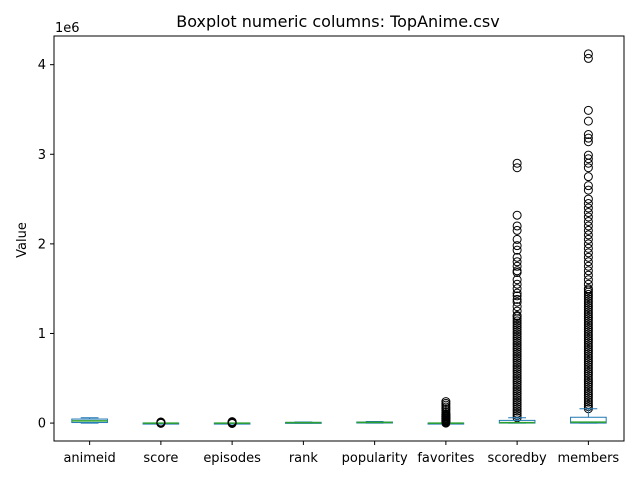 The height and width of the screenshot is (480, 640). I want to click on flier-point-episodes, so click(232, 423).